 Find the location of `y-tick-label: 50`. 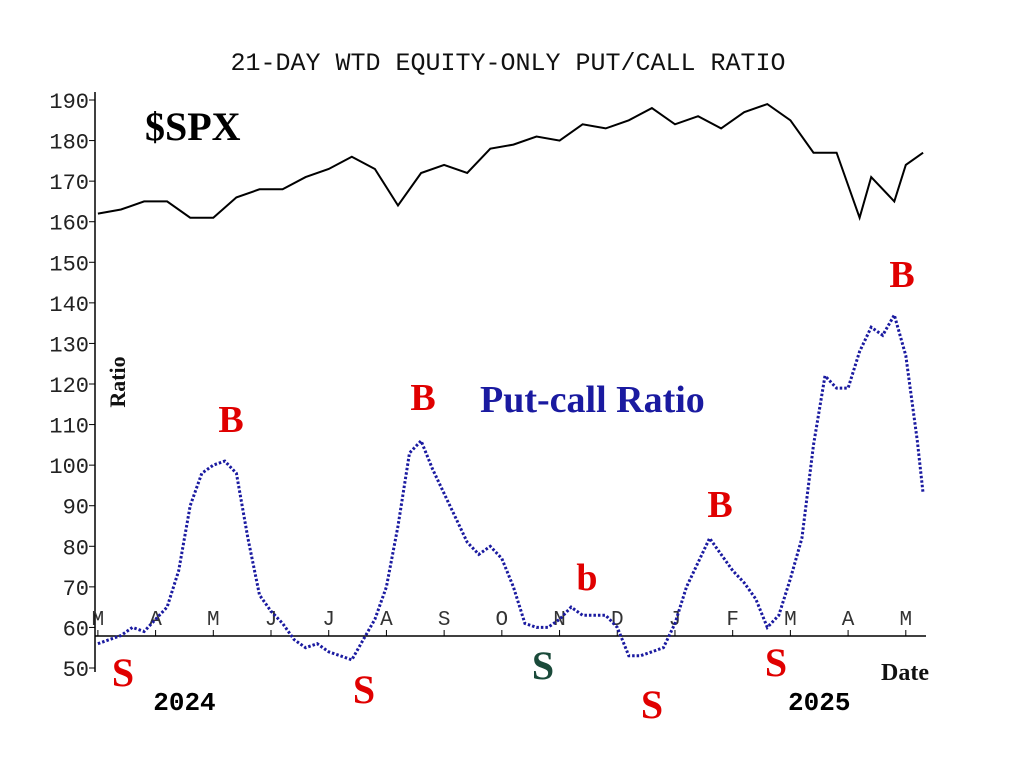

y-tick-label: 50 is located at coordinates (76, 670).